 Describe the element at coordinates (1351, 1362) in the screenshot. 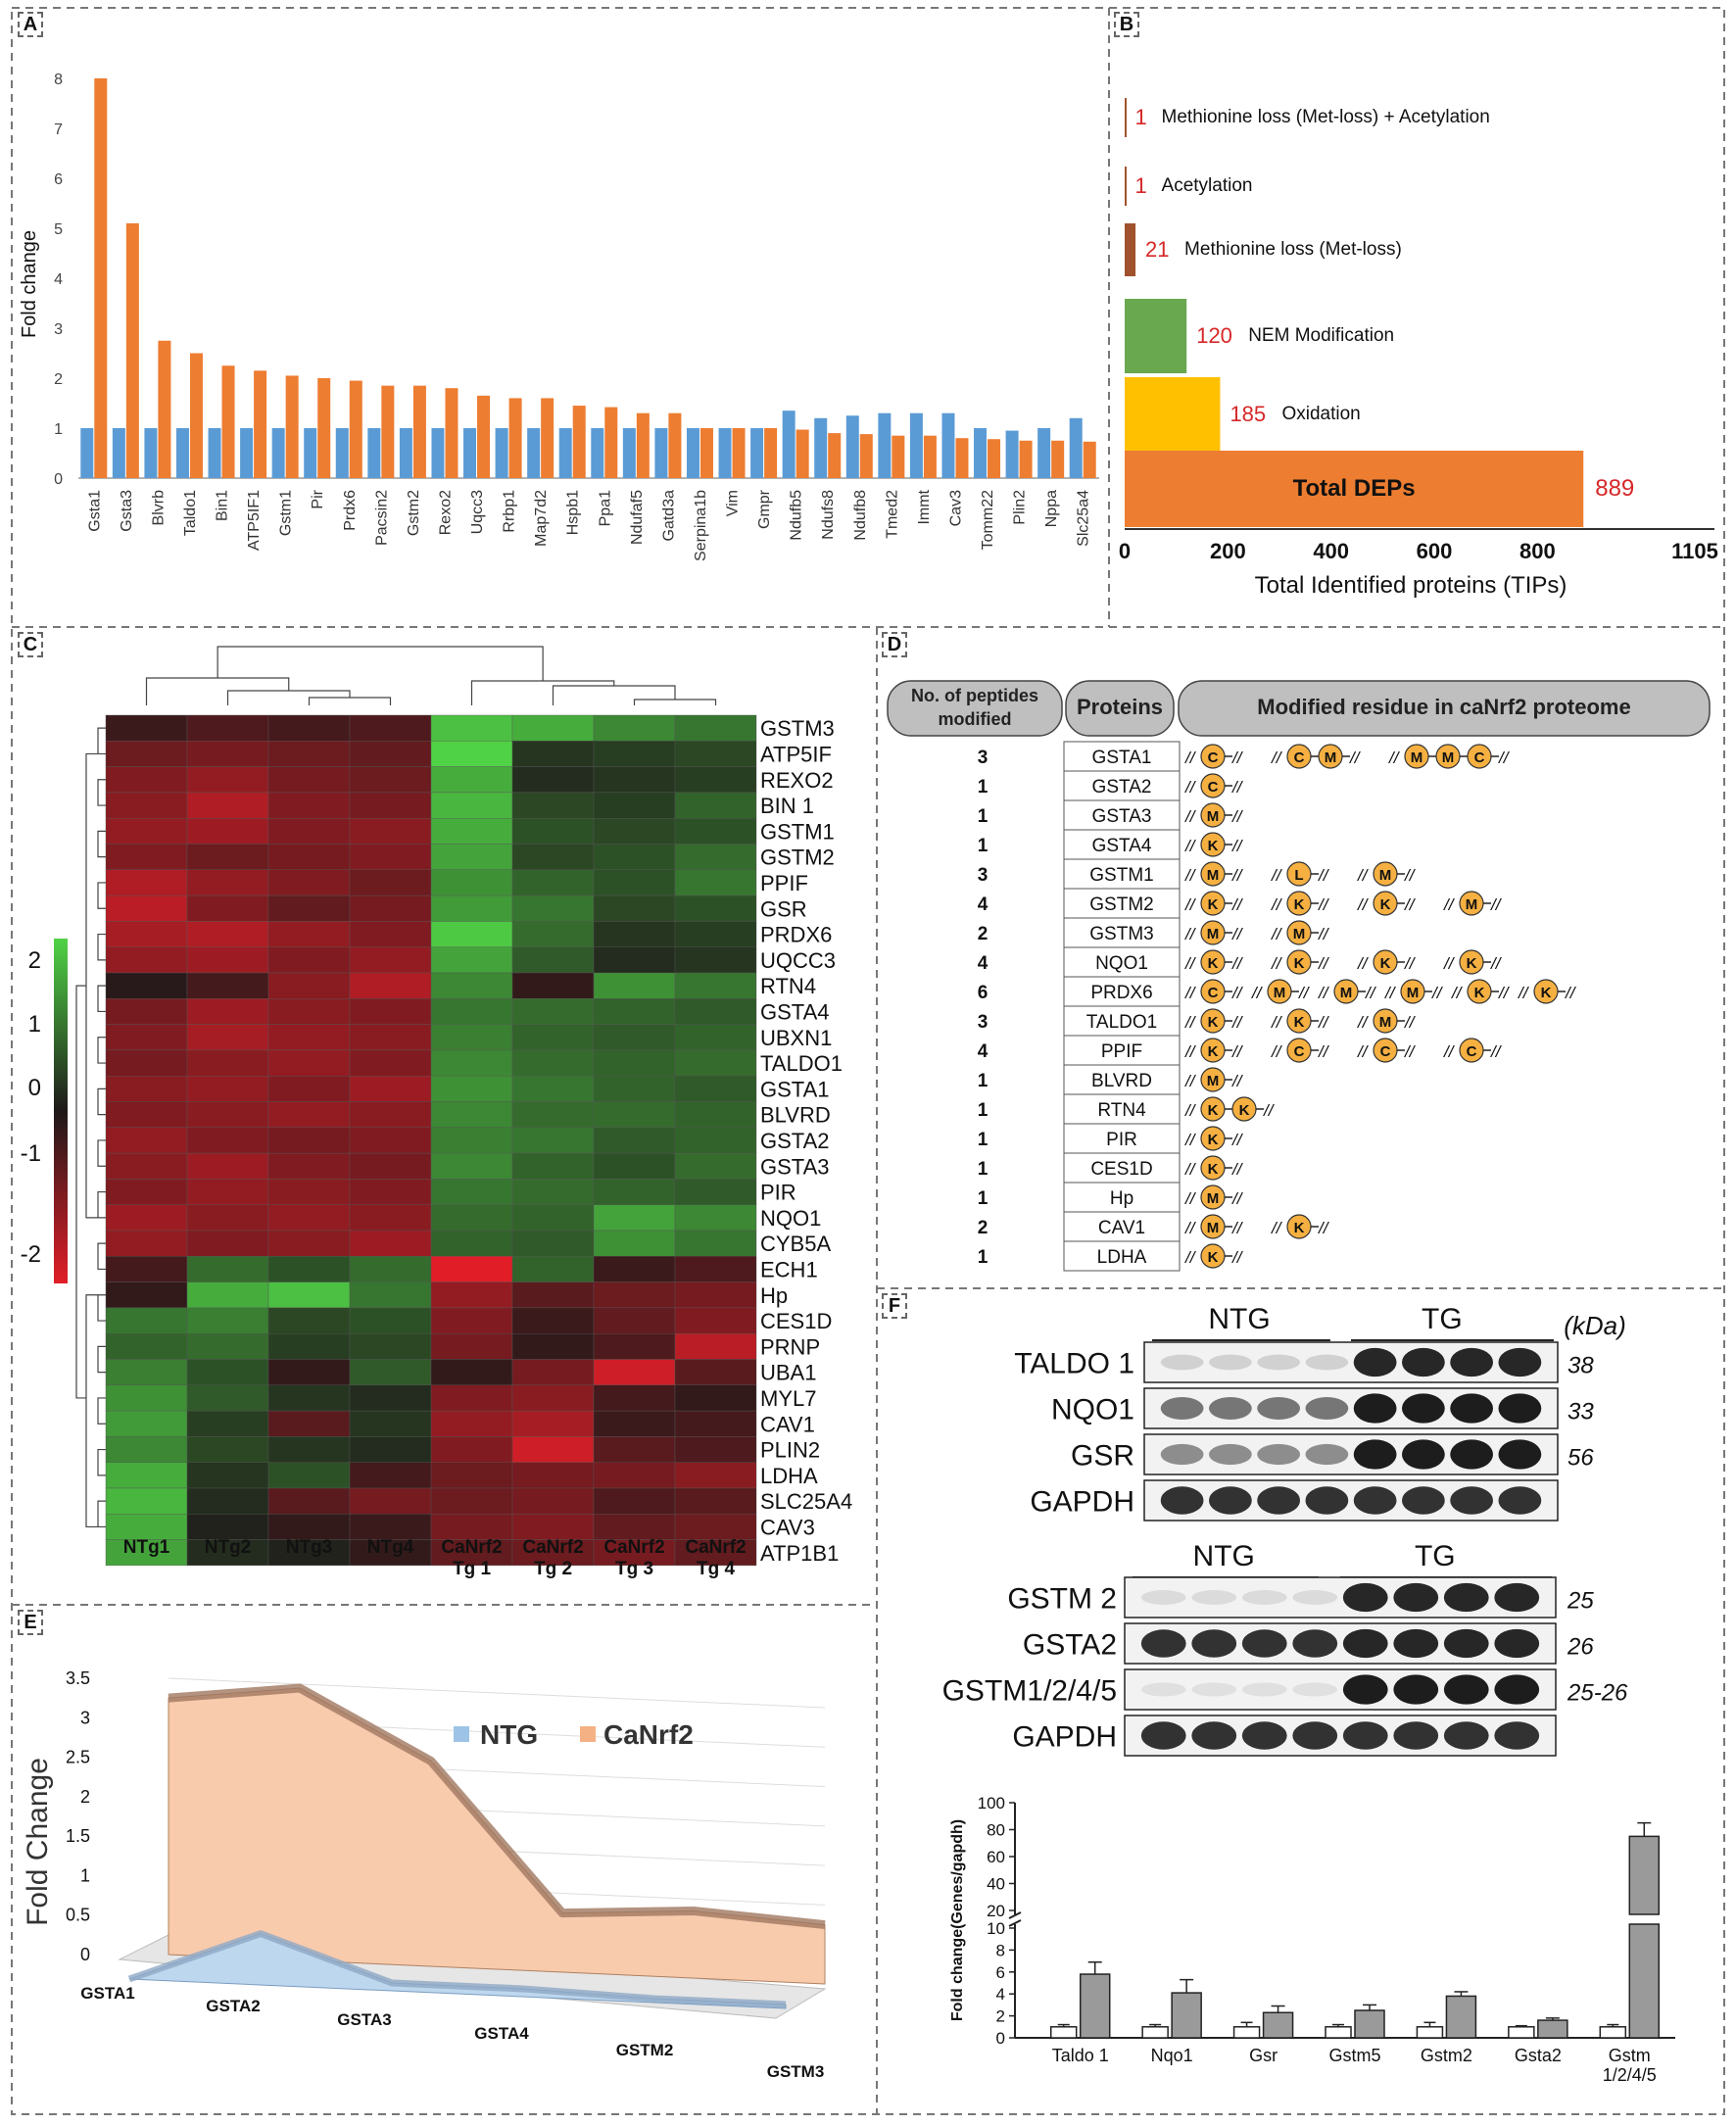

I see `blot-strip` at that location.